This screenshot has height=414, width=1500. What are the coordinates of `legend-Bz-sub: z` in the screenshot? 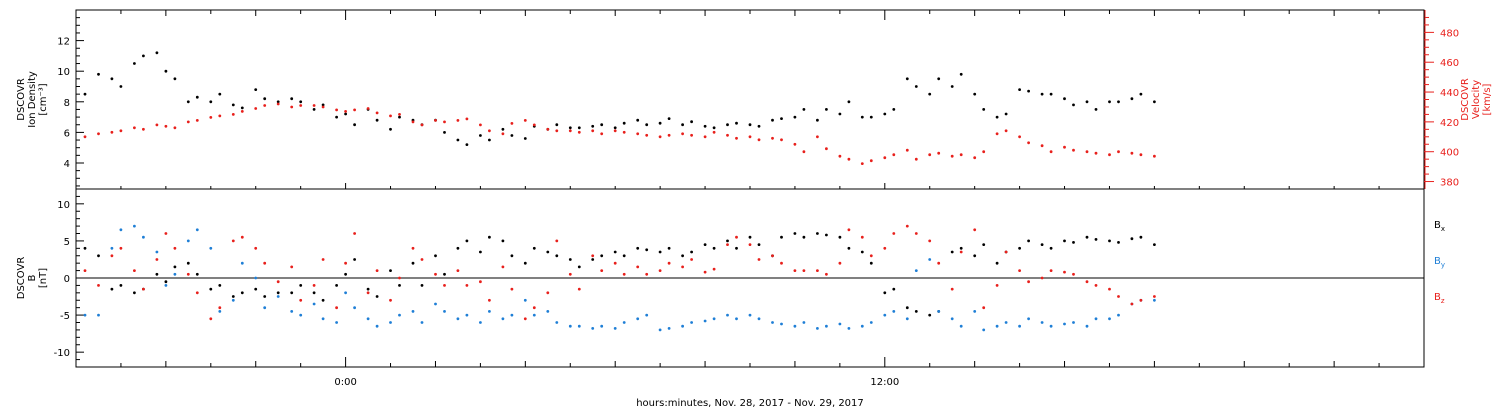 It's located at (1443, 301).